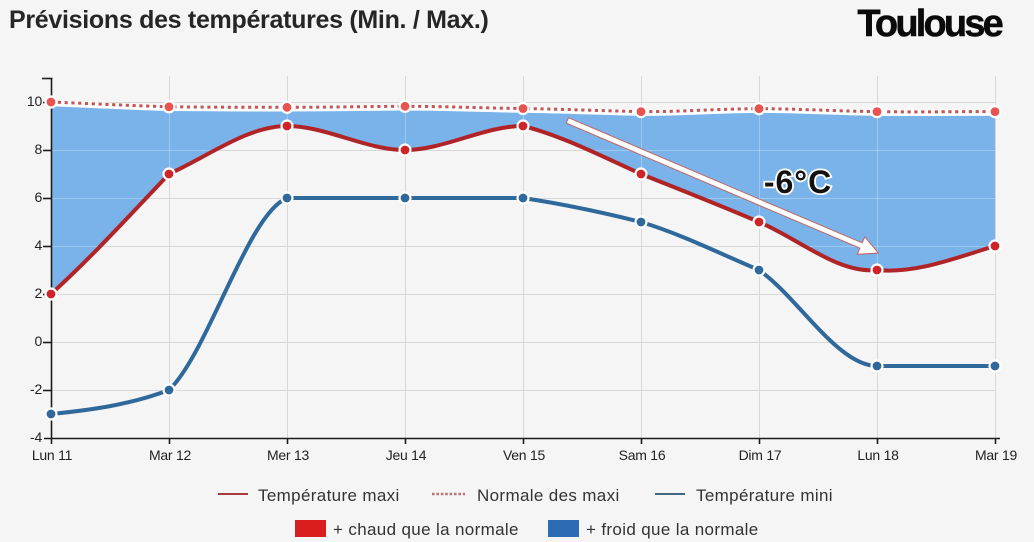 The width and height of the screenshot is (1034, 542). What do you see at coordinates (760, 455) in the screenshot?
I see `svg-text: Dim 17` at bounding box center [760, 455].